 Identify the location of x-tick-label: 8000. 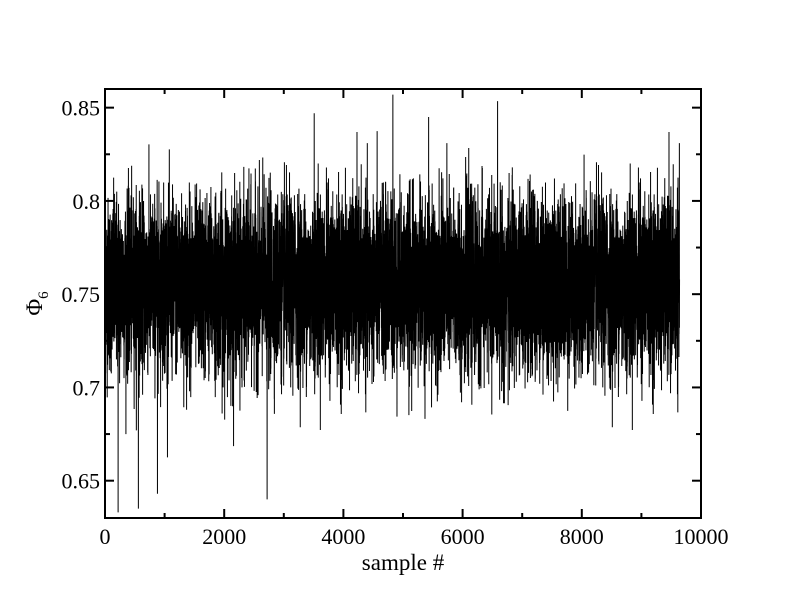
(582, 536).